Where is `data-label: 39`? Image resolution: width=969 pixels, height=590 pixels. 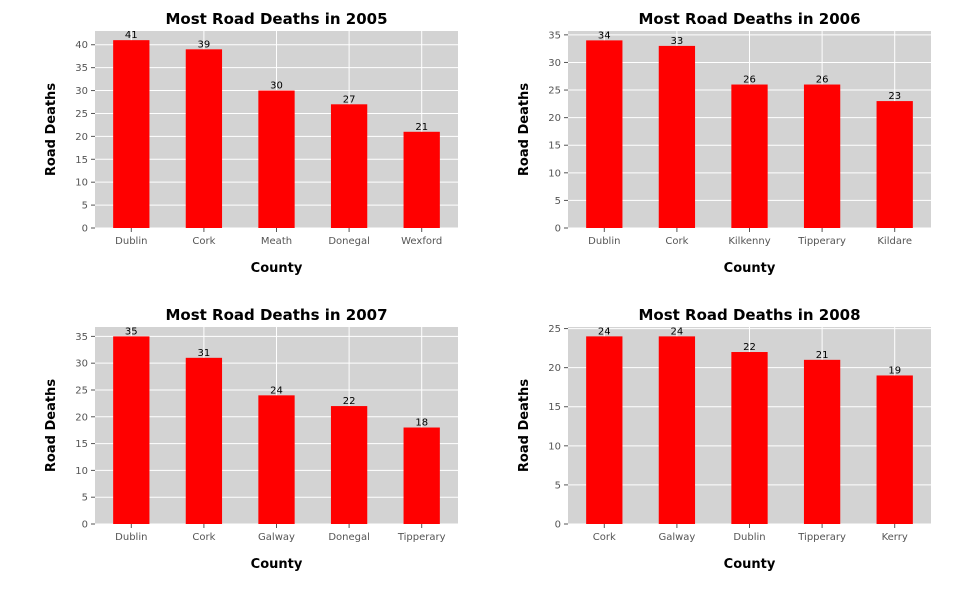 data-label: 39 is located at coordinates (204, 44).